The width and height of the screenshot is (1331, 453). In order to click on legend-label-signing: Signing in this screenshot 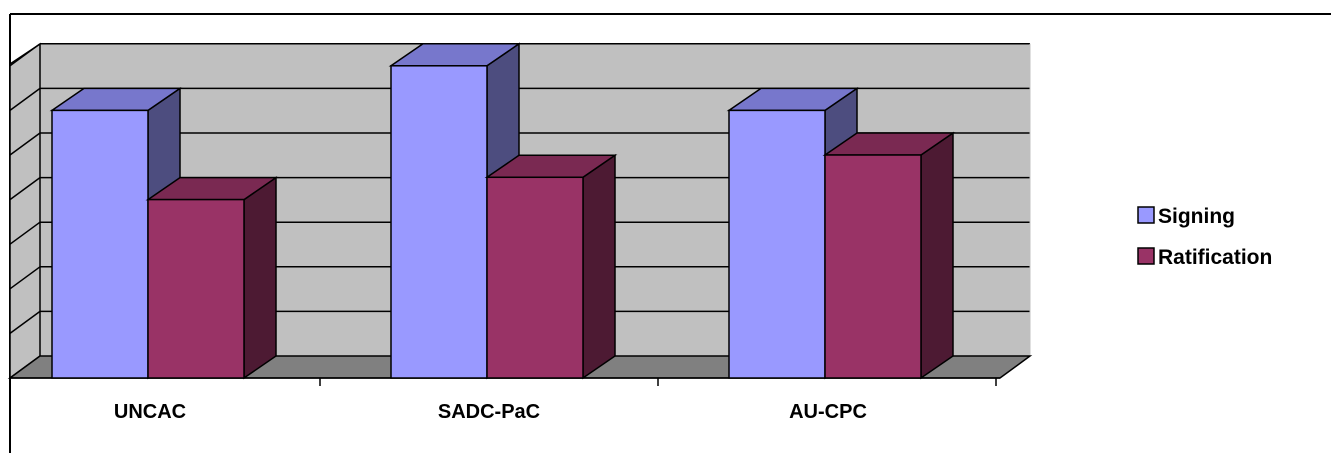, I will do `click(1196, 216)`.